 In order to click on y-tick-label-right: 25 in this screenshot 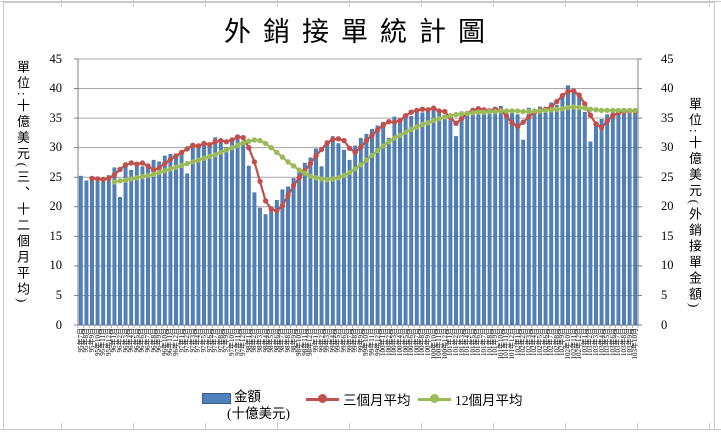, I will do `click(667, 176)`.